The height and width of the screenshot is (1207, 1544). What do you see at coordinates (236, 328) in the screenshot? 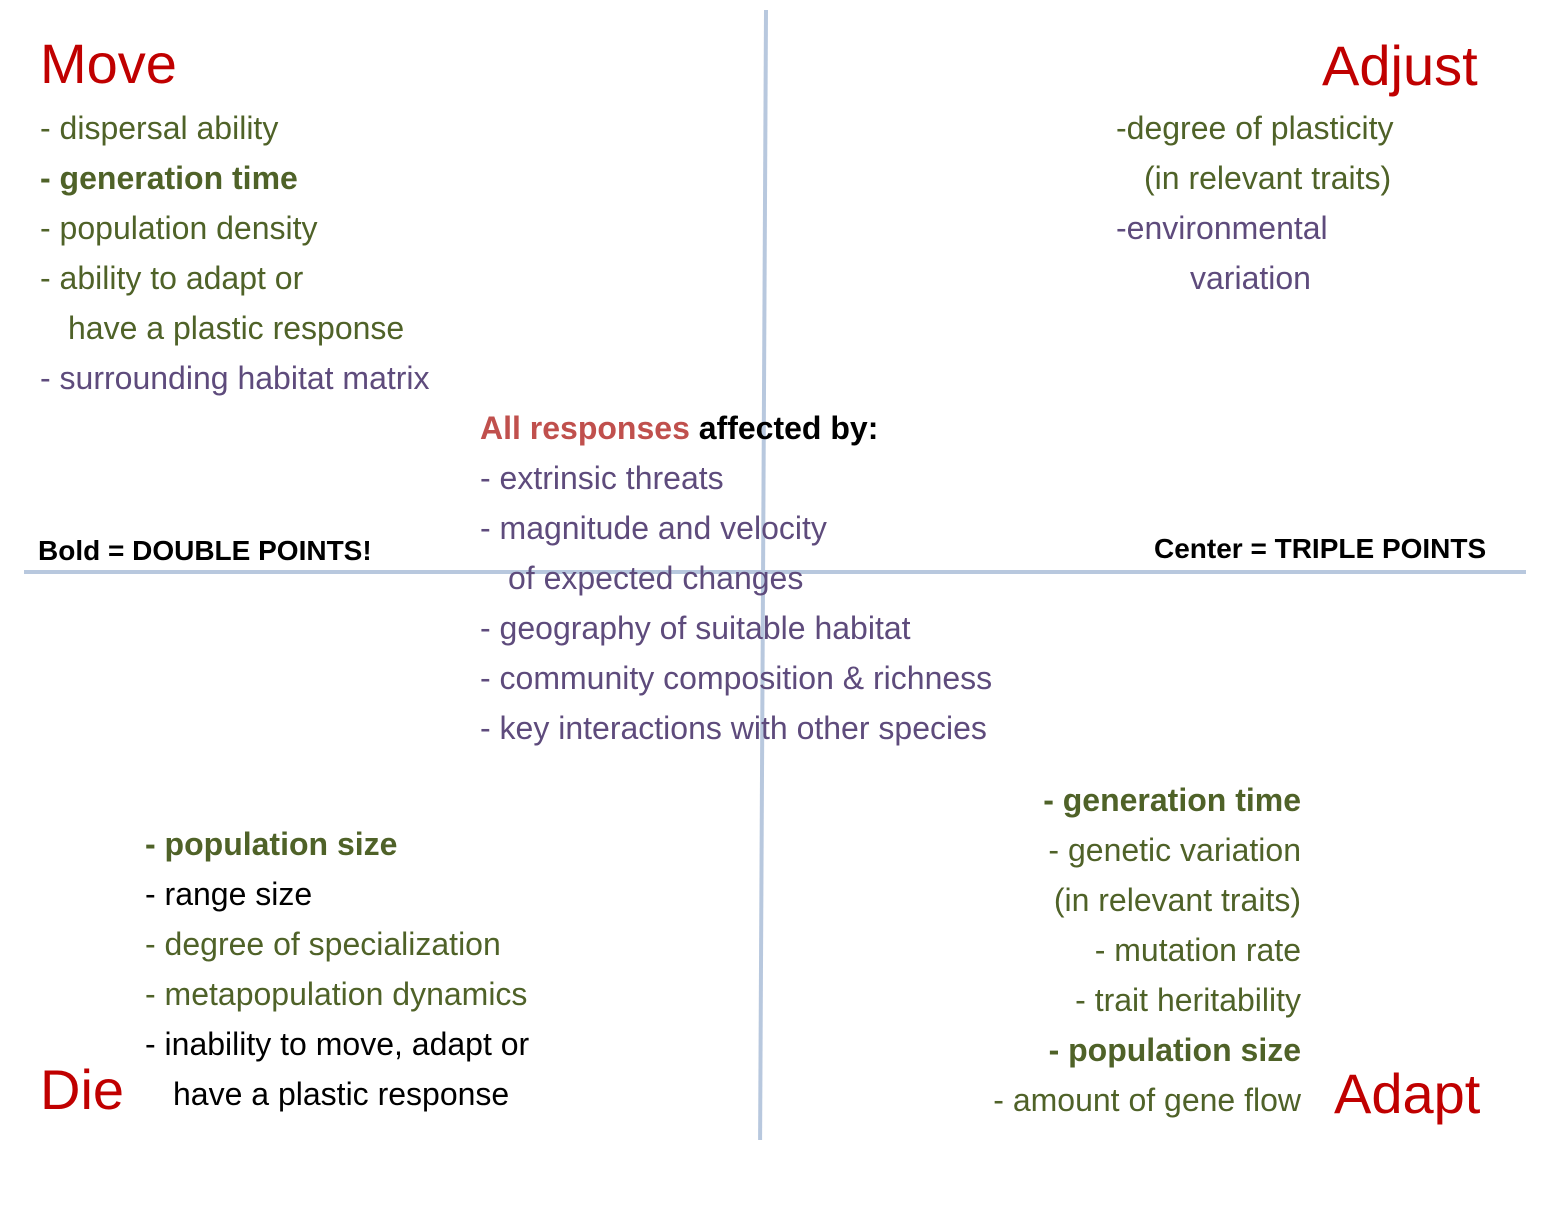
I see `move-item-plastic-response: have a plastic response` at bounding box center [236, 328].